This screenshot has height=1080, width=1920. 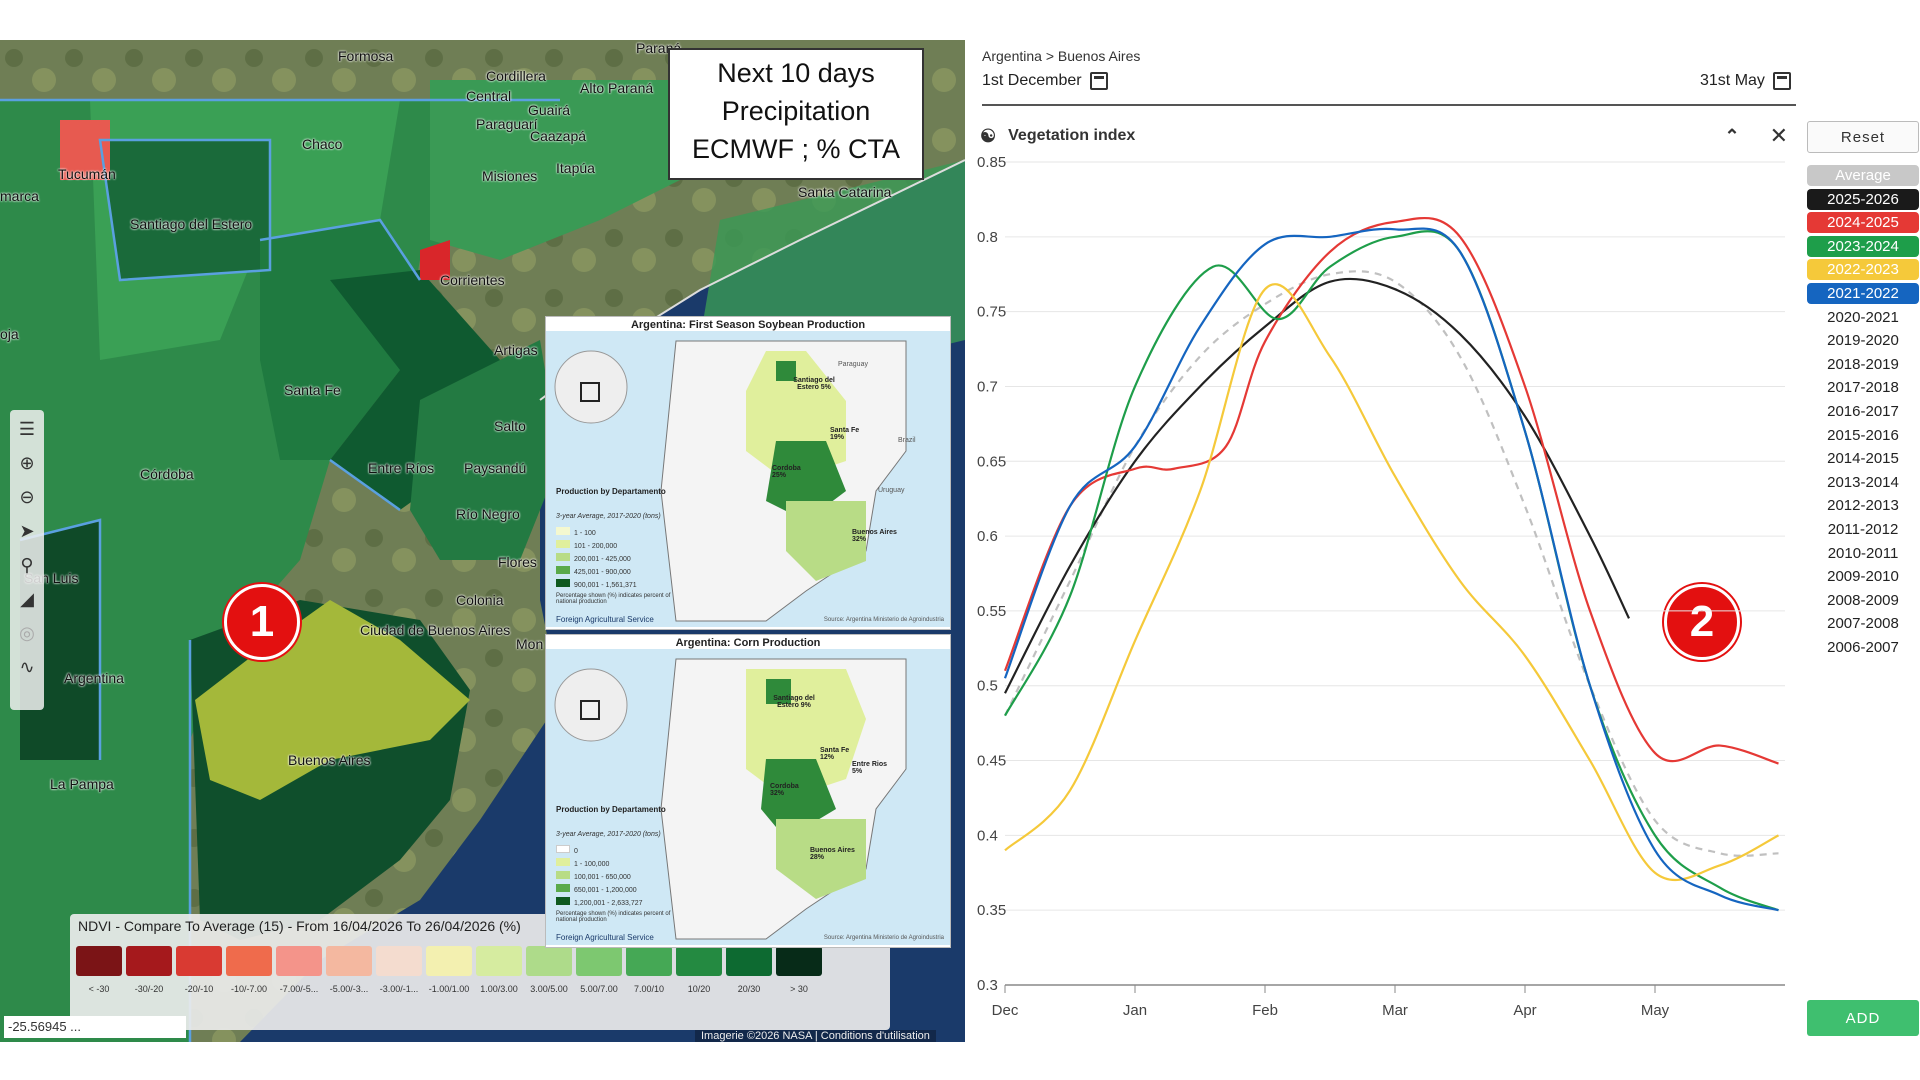 I want to click on add-button: ADD, so click(x=1863, y=1018).